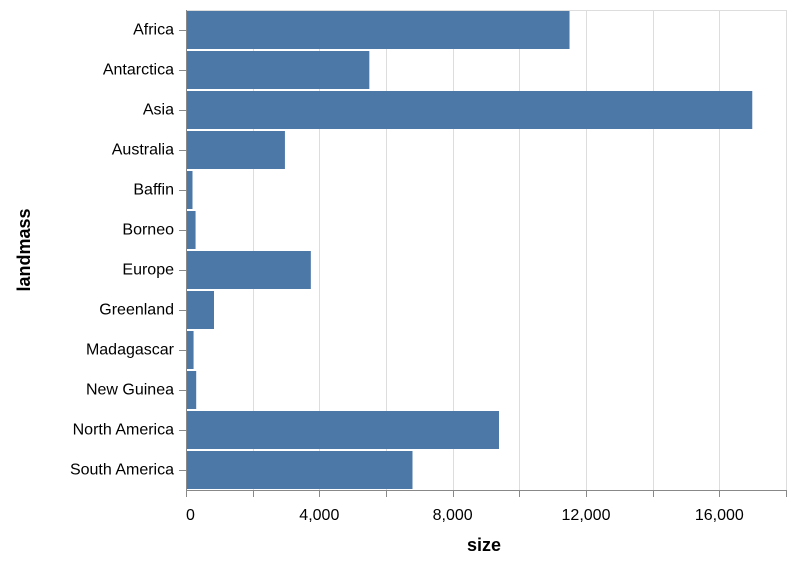 The width and height of the screenshot is (798, 564). Describe the element at coordinates (378, 30) in the screenshot. I see `bar-africa` at that location.